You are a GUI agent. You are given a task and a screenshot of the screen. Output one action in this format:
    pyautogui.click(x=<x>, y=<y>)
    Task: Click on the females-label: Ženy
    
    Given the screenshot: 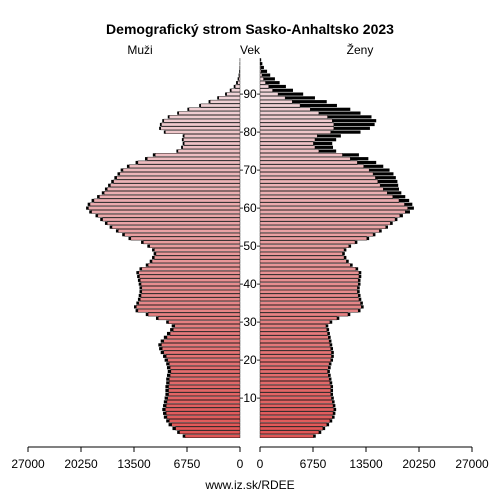 What is the action you would take?
    pyautogui.click(x=360, y=49)
    